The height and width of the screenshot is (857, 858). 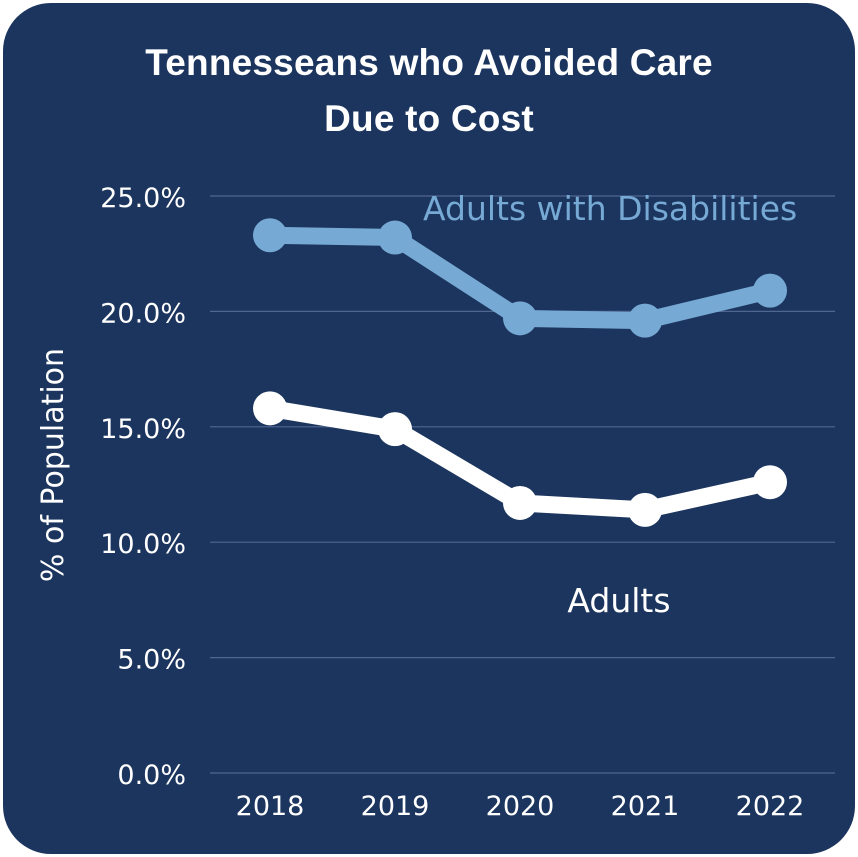 I want to click on x-tick-label: 2021, so click(x=645, y=806).